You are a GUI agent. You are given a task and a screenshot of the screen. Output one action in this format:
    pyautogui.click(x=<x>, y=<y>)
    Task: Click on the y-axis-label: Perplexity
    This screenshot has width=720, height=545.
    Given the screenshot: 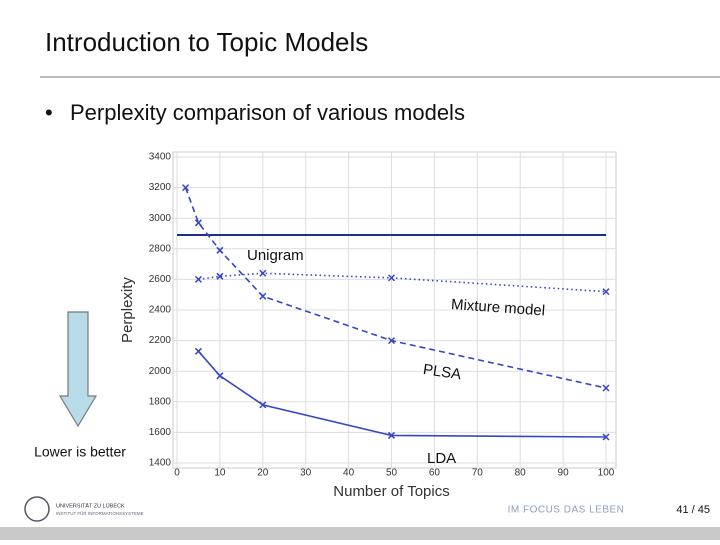 What is the action you would take?
    pyautogui.click(x=127, y=310)
    